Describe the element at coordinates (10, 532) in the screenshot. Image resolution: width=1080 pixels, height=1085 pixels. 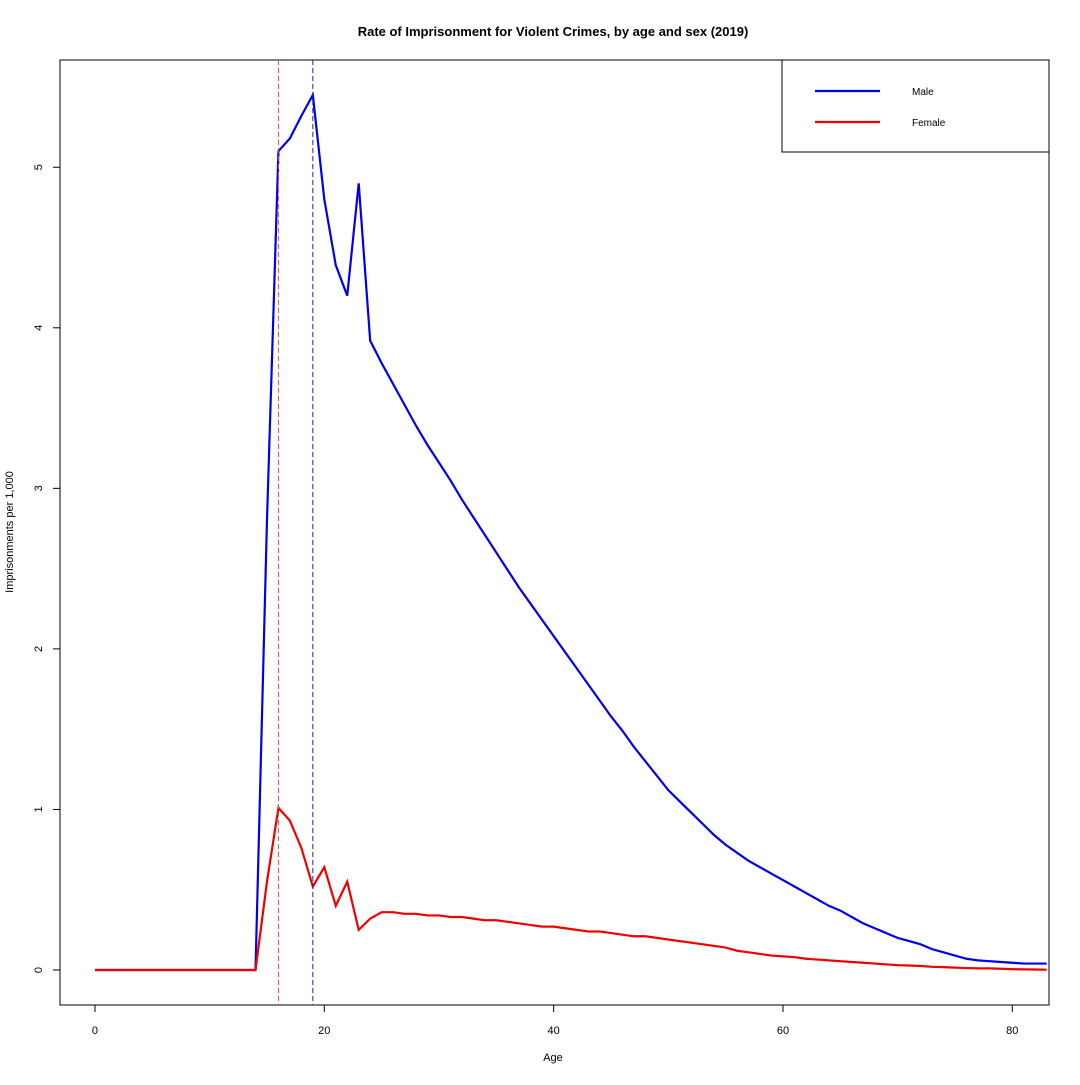
I see `y-axis-label: Imprisonments per 1,000` at that location.